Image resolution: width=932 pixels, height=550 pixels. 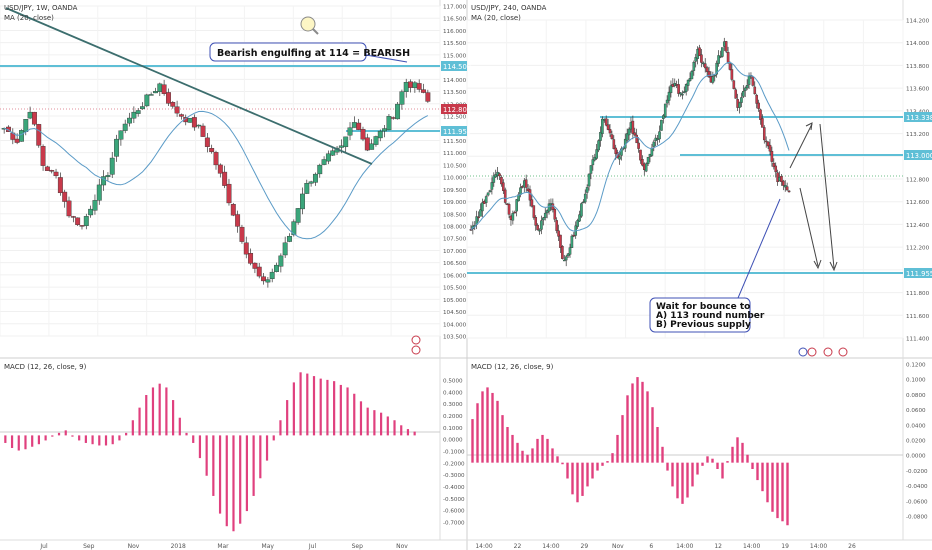 What do you see at coordinates (457, 110) in the screenshot?
I see `left-level-last: 112.800` at bounding box center [457, 110].